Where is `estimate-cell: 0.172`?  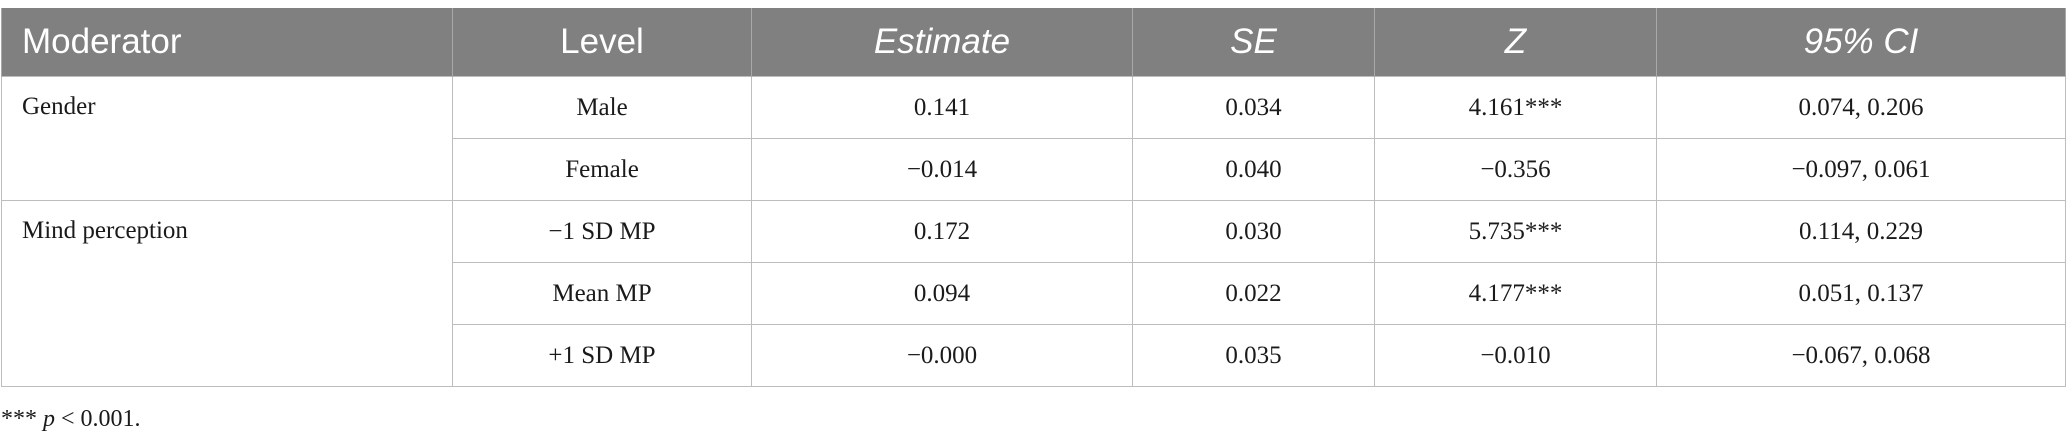
estimate-cell: 0.172 is located at coordinates (942, 231).